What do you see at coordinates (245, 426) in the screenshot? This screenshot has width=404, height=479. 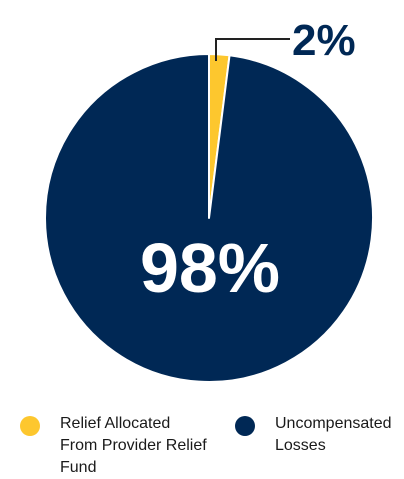 I see `legend-swatch-losses` at bounding box center [245, 426].